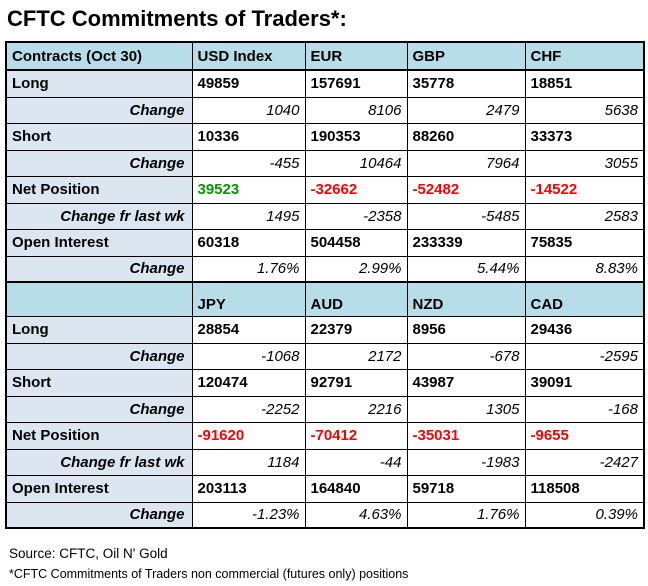 The height and width of the screenshot is (586, 648). I want to click on net-position-cell: -14522, so click(584, 189).